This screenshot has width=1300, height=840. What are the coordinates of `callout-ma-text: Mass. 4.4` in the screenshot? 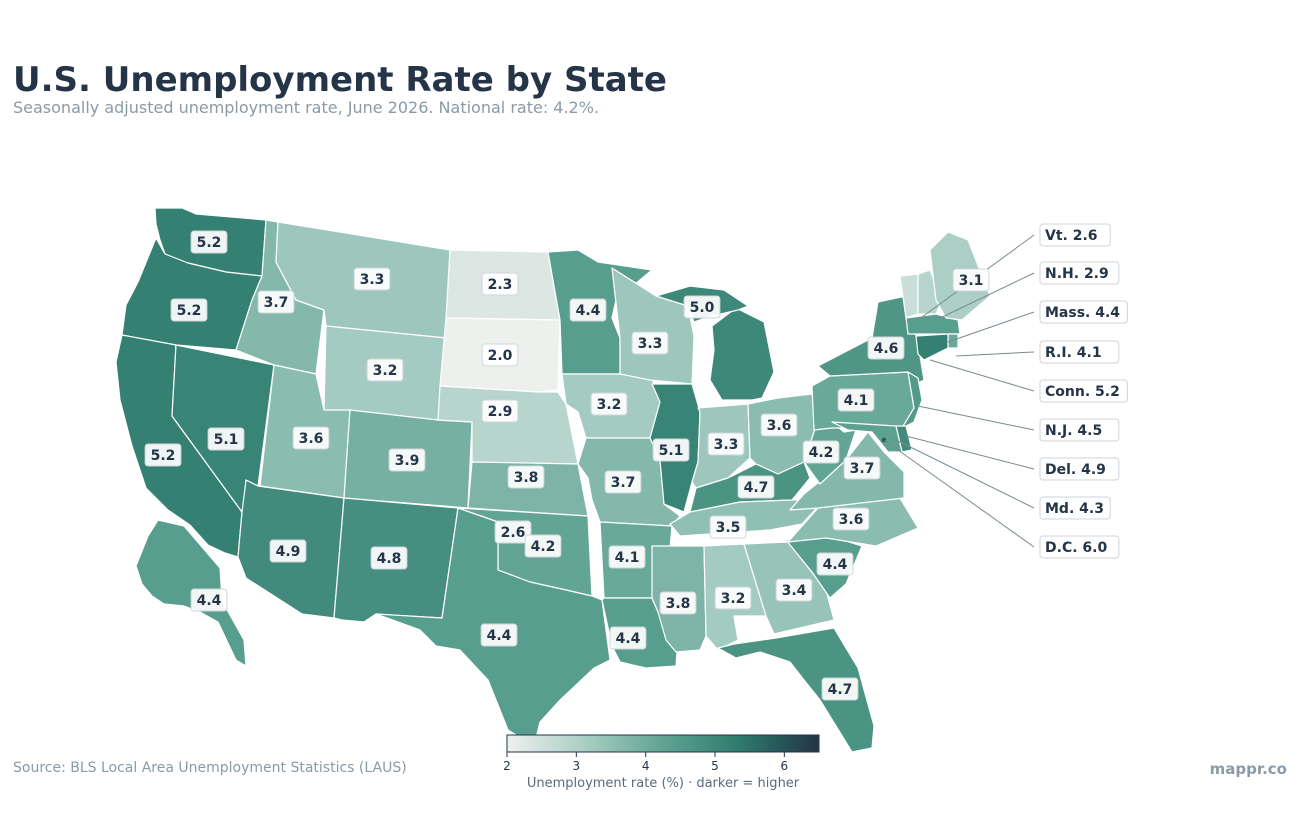 It's located at (1082, 313).